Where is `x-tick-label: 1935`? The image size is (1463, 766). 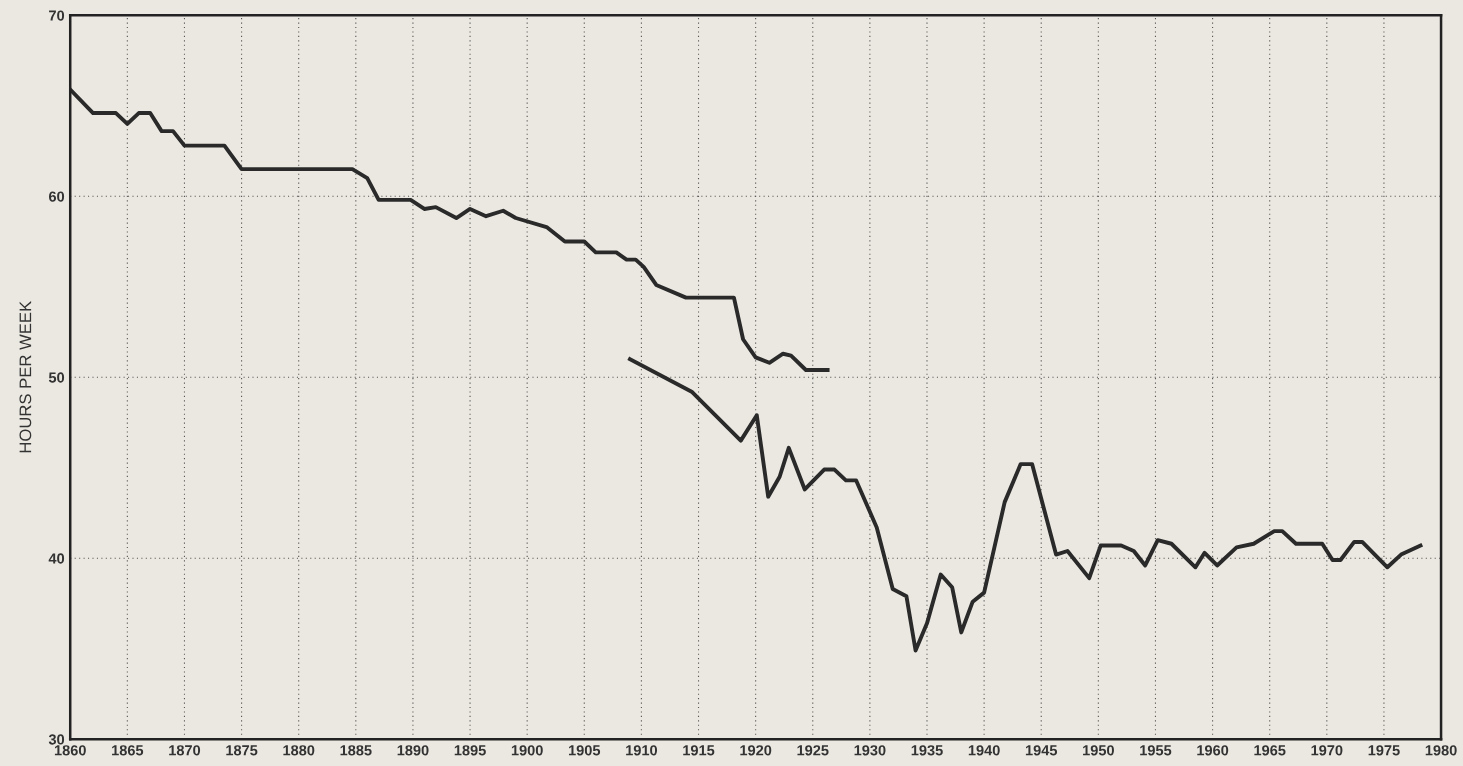 x-tick-label: 1935 is located at coordinates (927, 750).